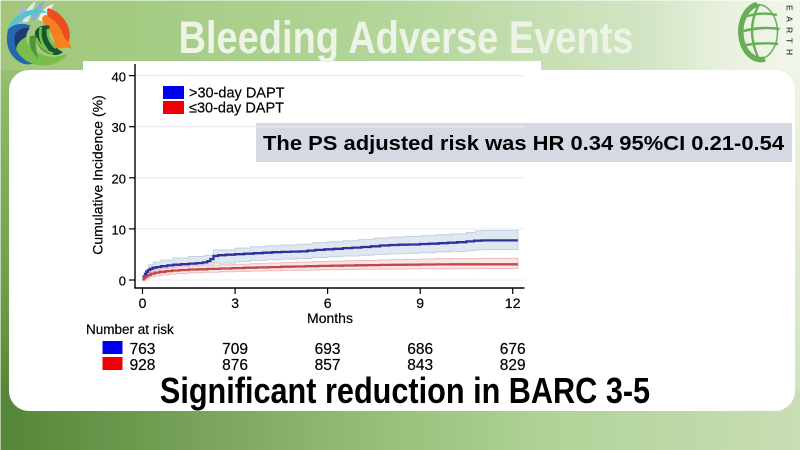  I want to click on svg-text: E, so click(790, 8).